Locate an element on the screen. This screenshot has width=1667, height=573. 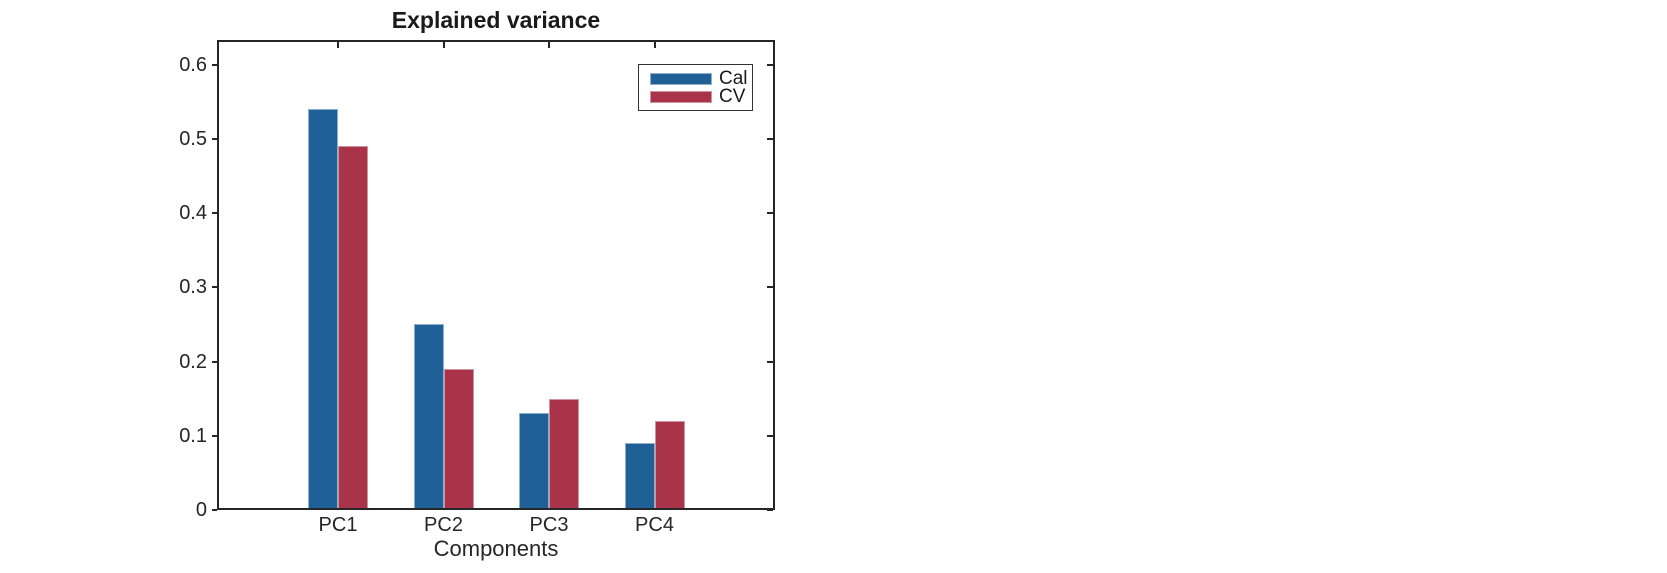
y-tick-label: 0 is located at coordinates (201, 510).